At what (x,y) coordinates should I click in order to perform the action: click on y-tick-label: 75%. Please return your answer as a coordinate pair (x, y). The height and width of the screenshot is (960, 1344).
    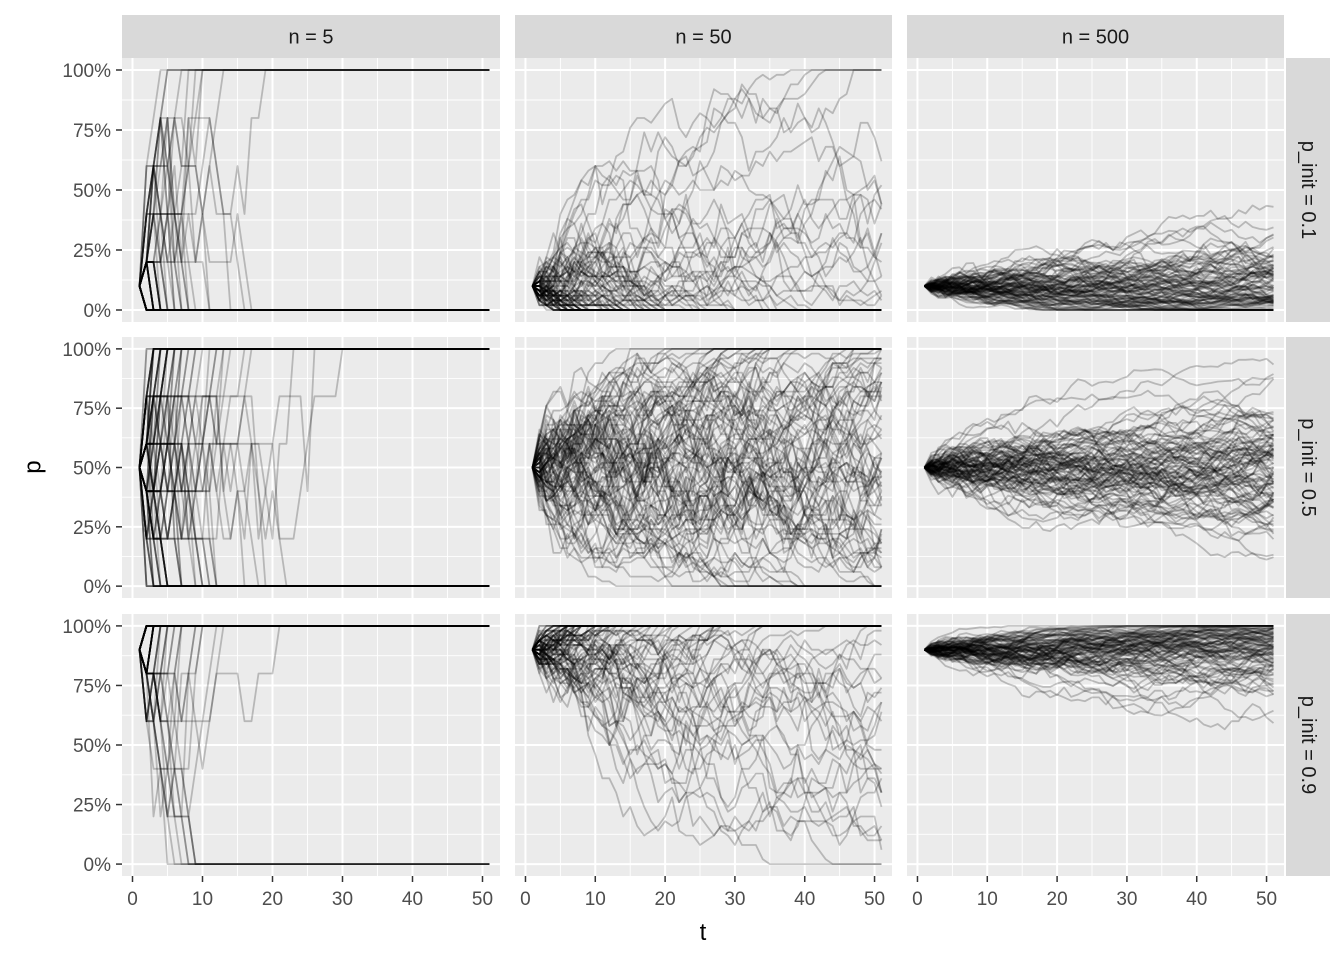
    Looking at the image, I should click on (92, 131).